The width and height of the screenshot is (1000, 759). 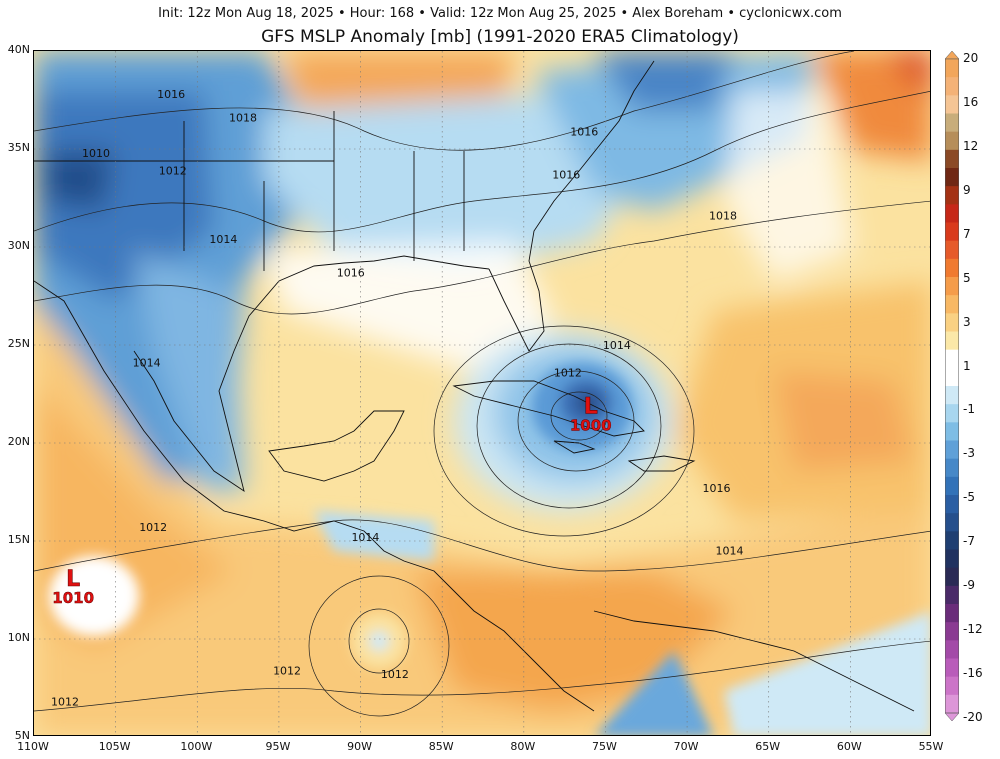 I want to click on colorbar-tick-label: 7, so click(x=967, y=233).